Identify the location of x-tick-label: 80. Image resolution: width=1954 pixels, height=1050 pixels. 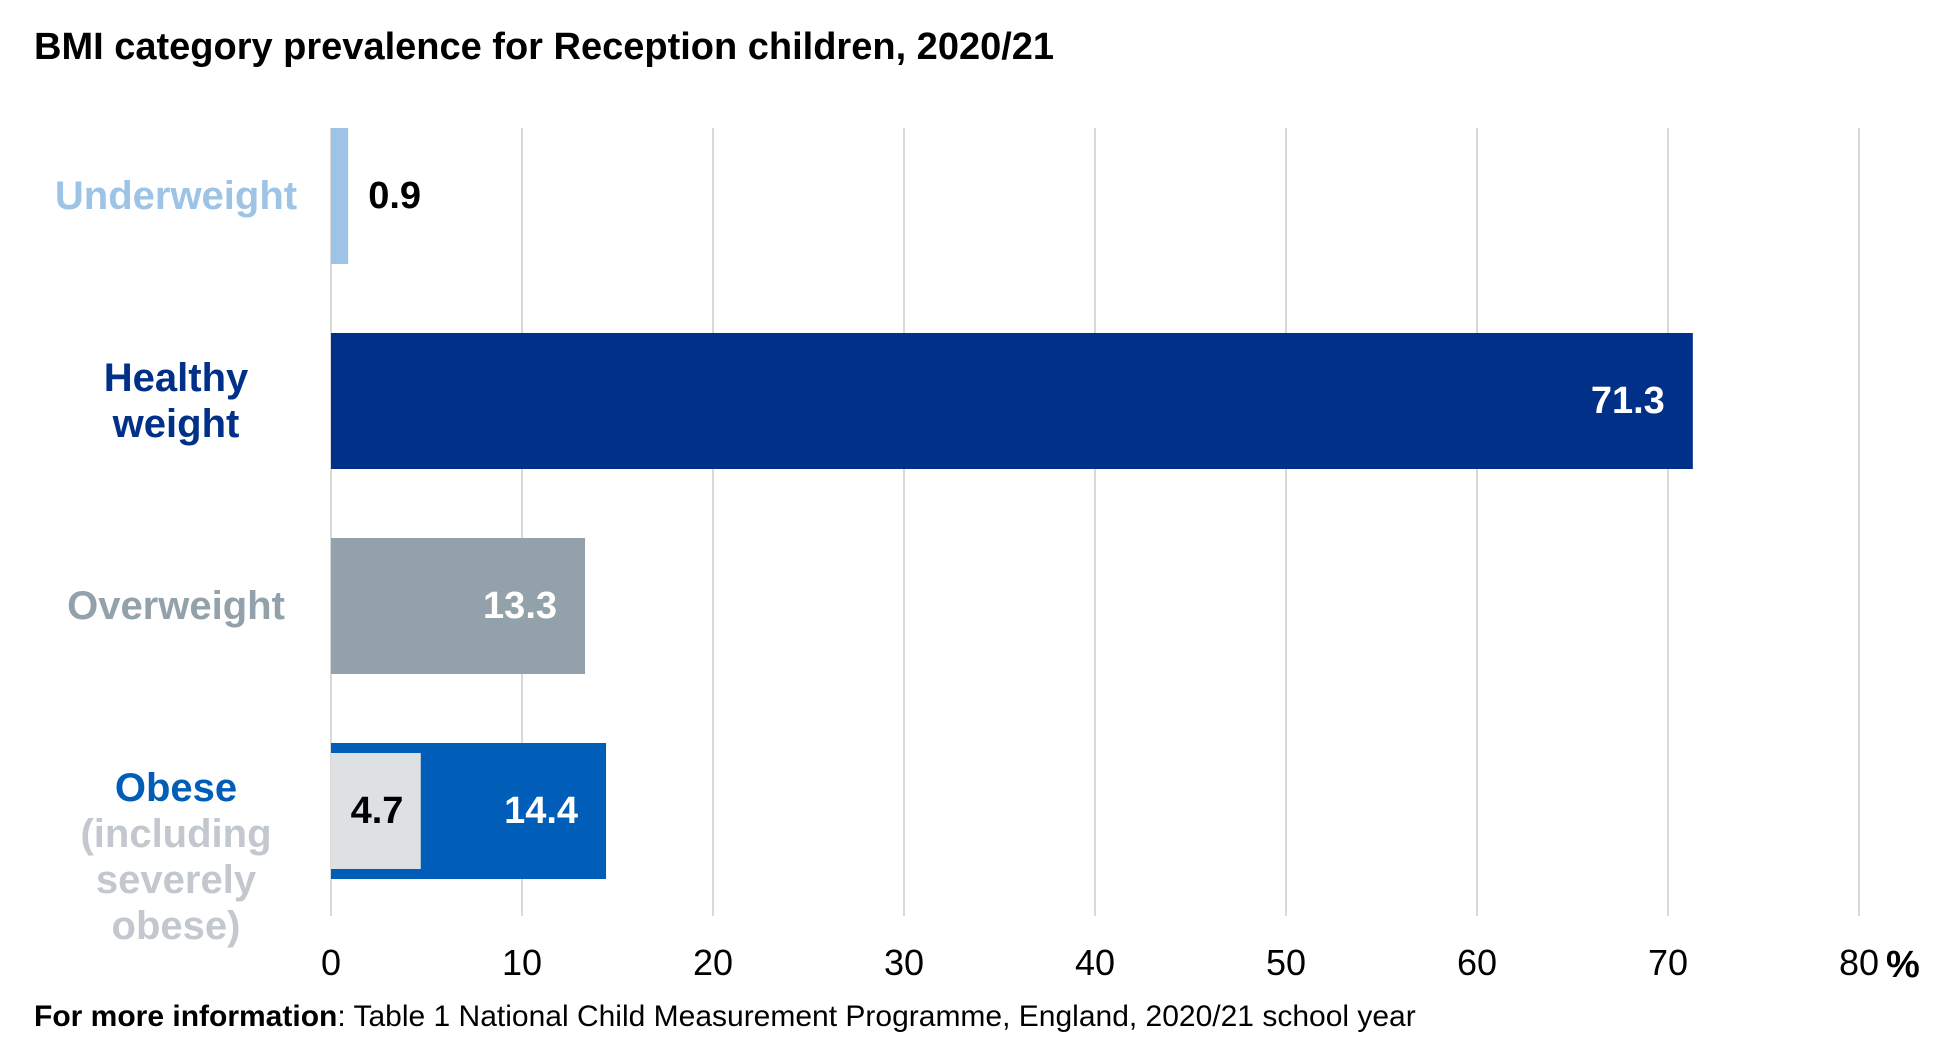
(1859, 962).